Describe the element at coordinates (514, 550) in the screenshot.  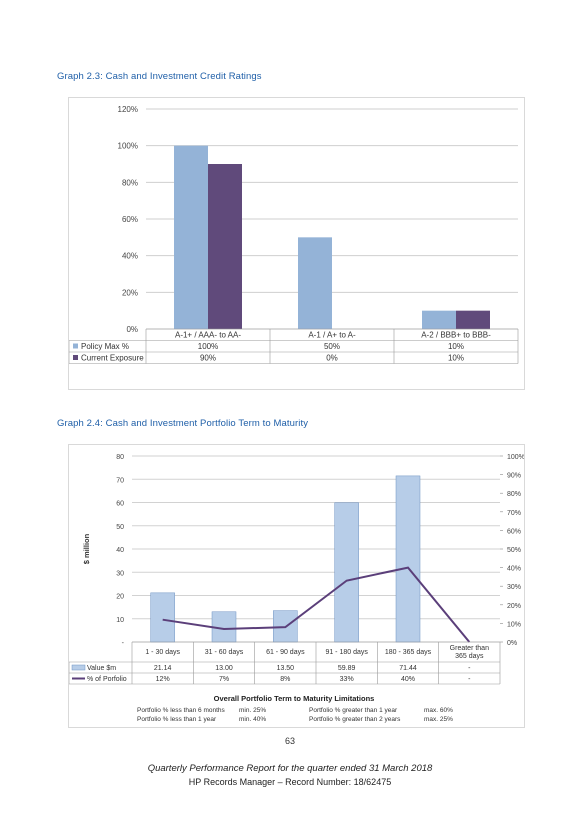
I see `y2-tick-label: 50%` at that location.